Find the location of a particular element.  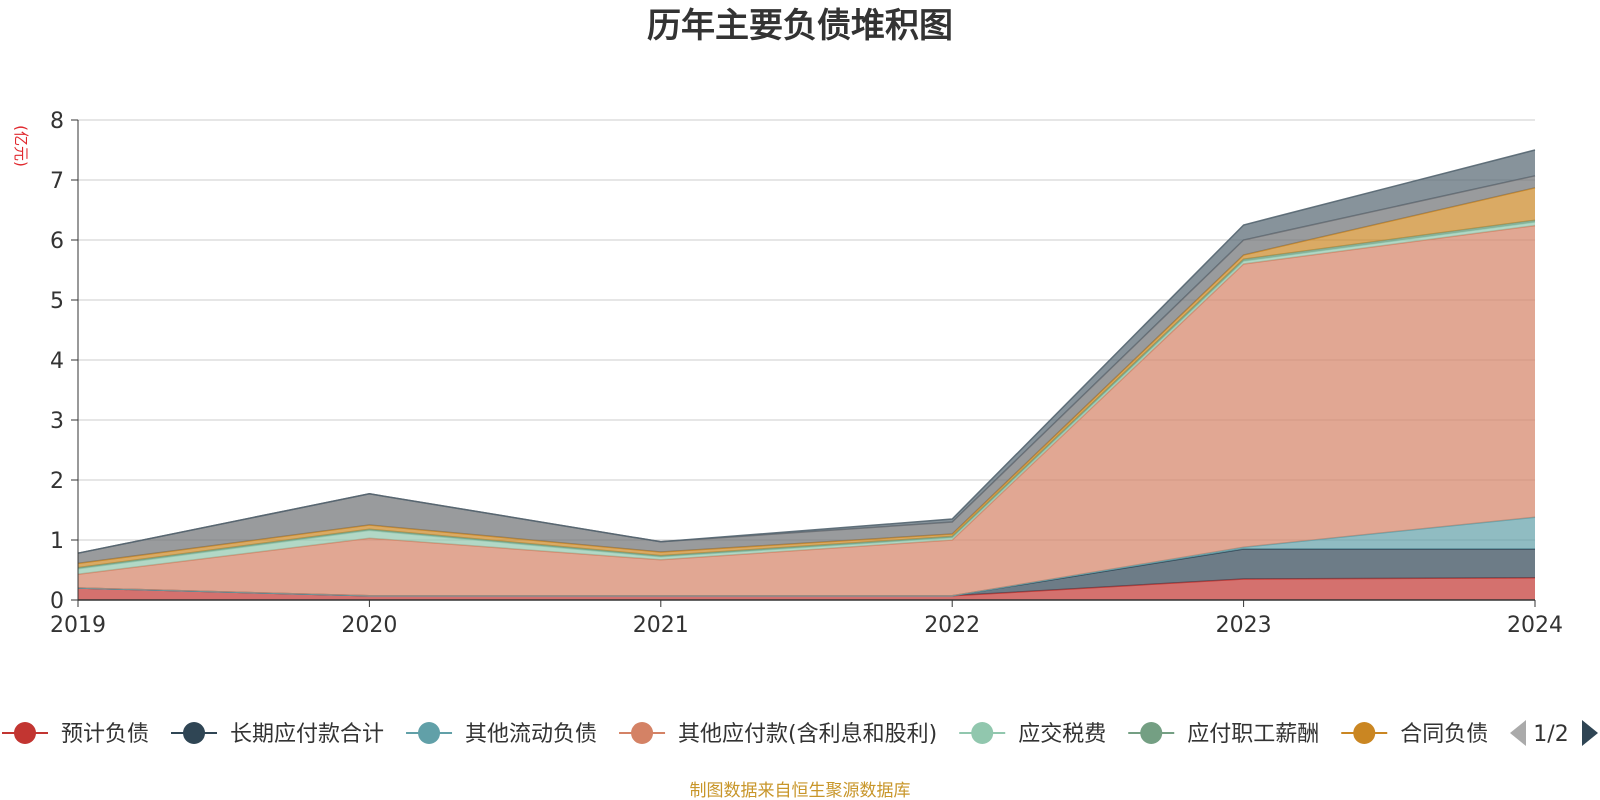

legend-label-4: 应交税费 is located at coordinates (1062, 734).